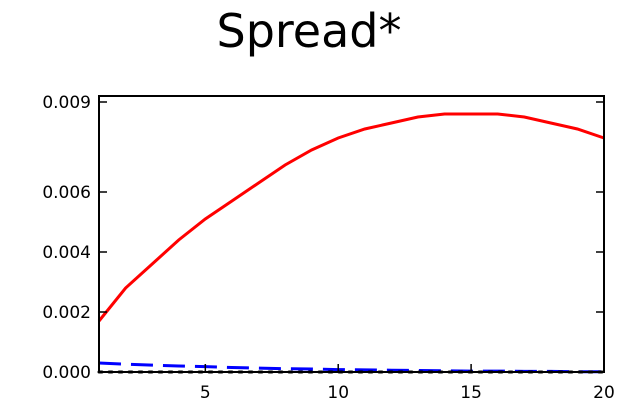  What do you see at coordinates (66, 373) in the screenshot?
I see `y-tick-label: 0.000` at bounding box center [66, 373].